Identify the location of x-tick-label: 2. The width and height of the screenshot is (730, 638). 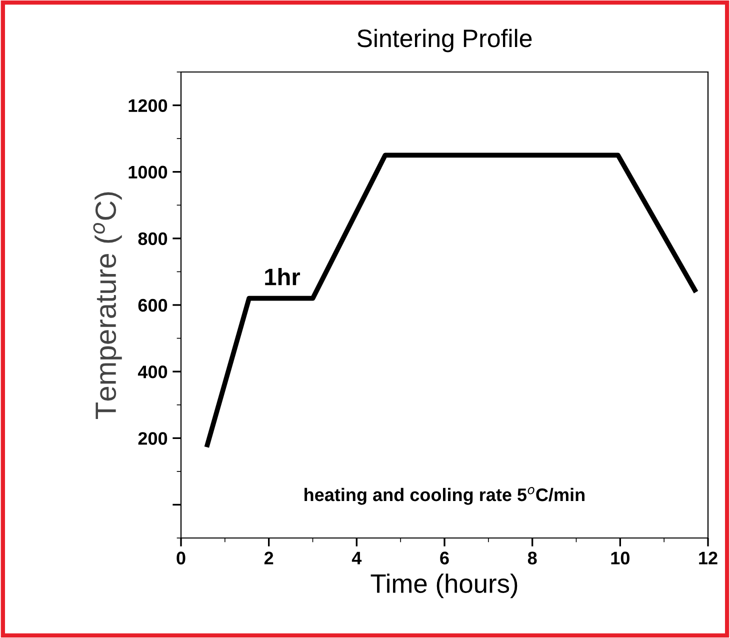
(269, 558).